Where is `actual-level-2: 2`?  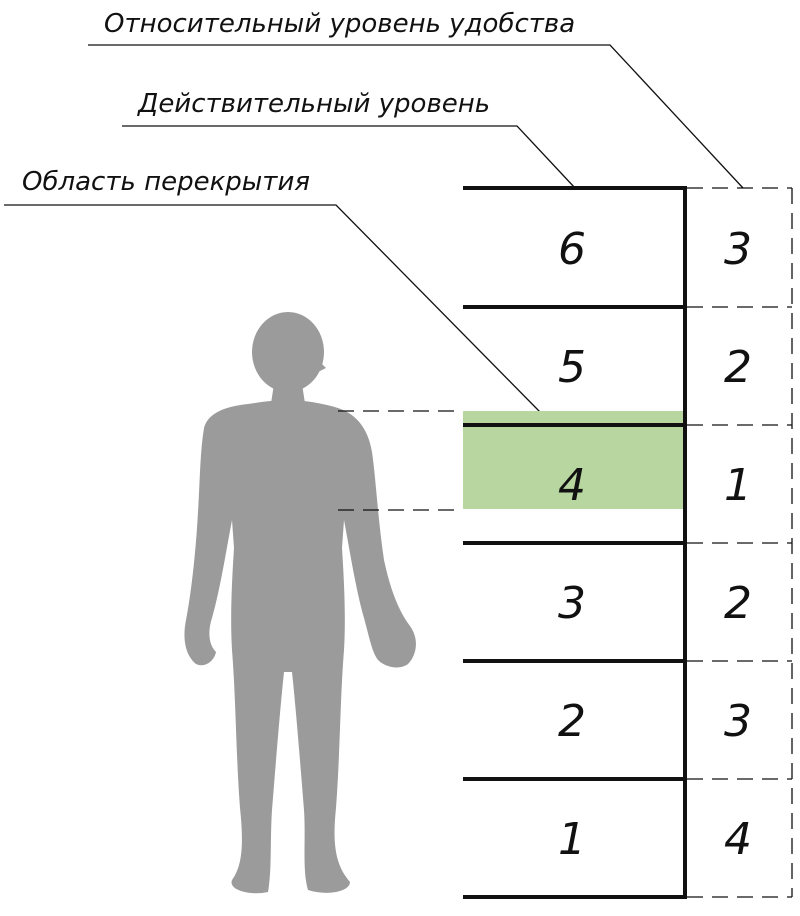
actual-level-2: 2 is located at coordinates (572, 721).